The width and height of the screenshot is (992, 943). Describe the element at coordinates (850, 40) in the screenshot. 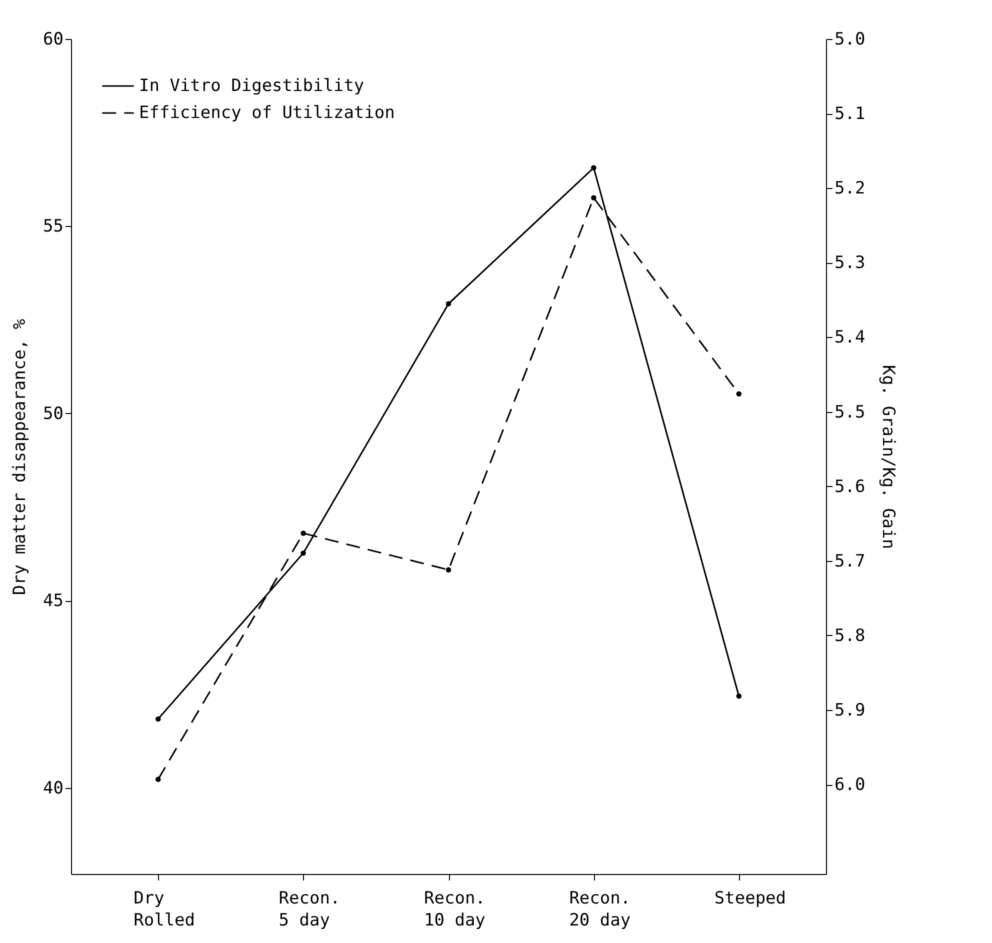

I see `y2-tick-label: 5.0` at that location.